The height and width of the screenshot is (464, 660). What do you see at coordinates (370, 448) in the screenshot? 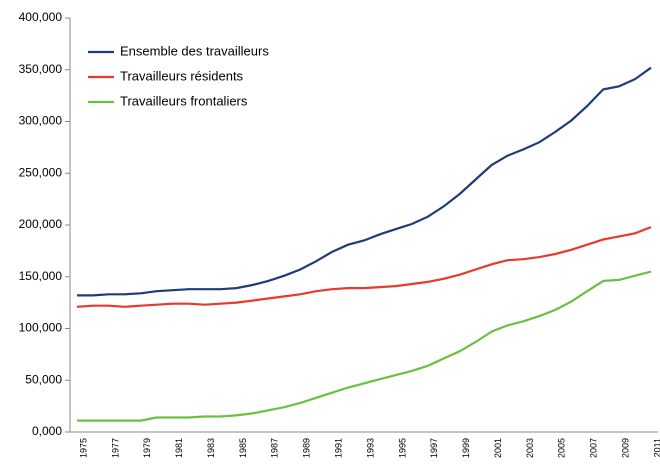
I see `x-tick-label: 1993` at bounding box center [370, 448].